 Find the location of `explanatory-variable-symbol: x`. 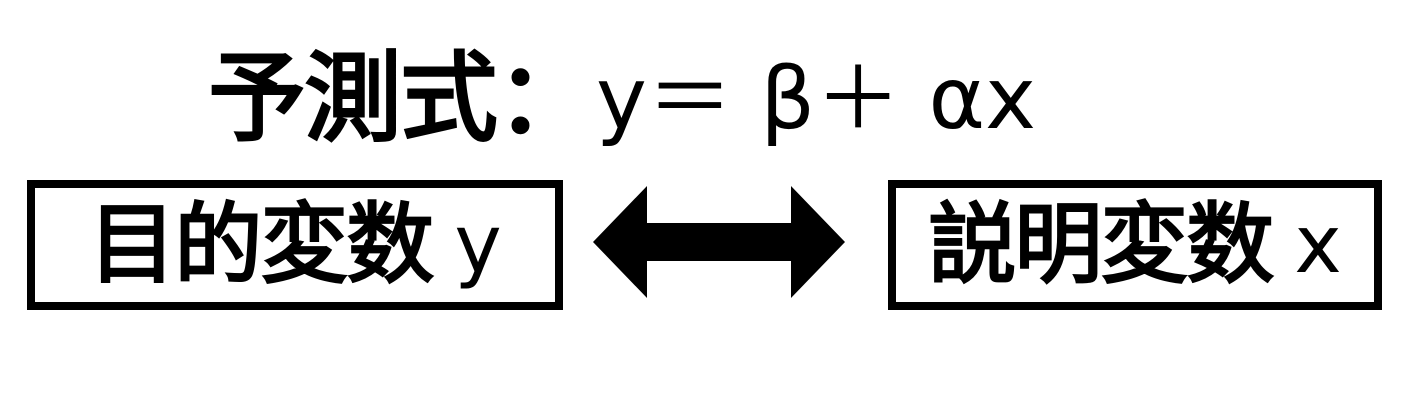

explanatory-variable-symbol: x is located at coordinates (1318, 244).